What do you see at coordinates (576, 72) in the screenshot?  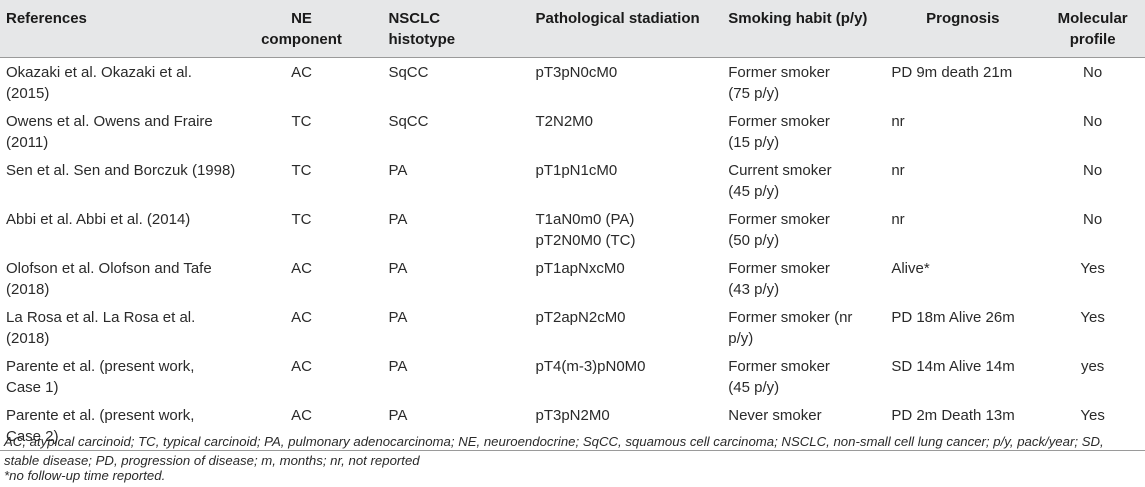 I see `cell-stadiation-line: pT3pN0cM0` at bounding box center [576, 72].